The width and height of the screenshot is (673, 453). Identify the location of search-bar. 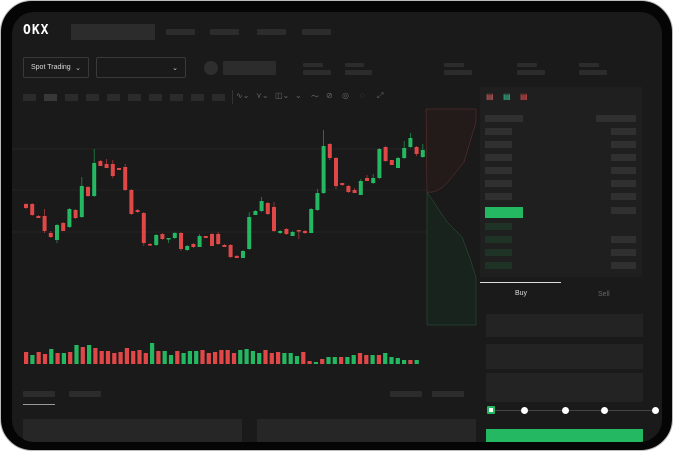
(113, 32).